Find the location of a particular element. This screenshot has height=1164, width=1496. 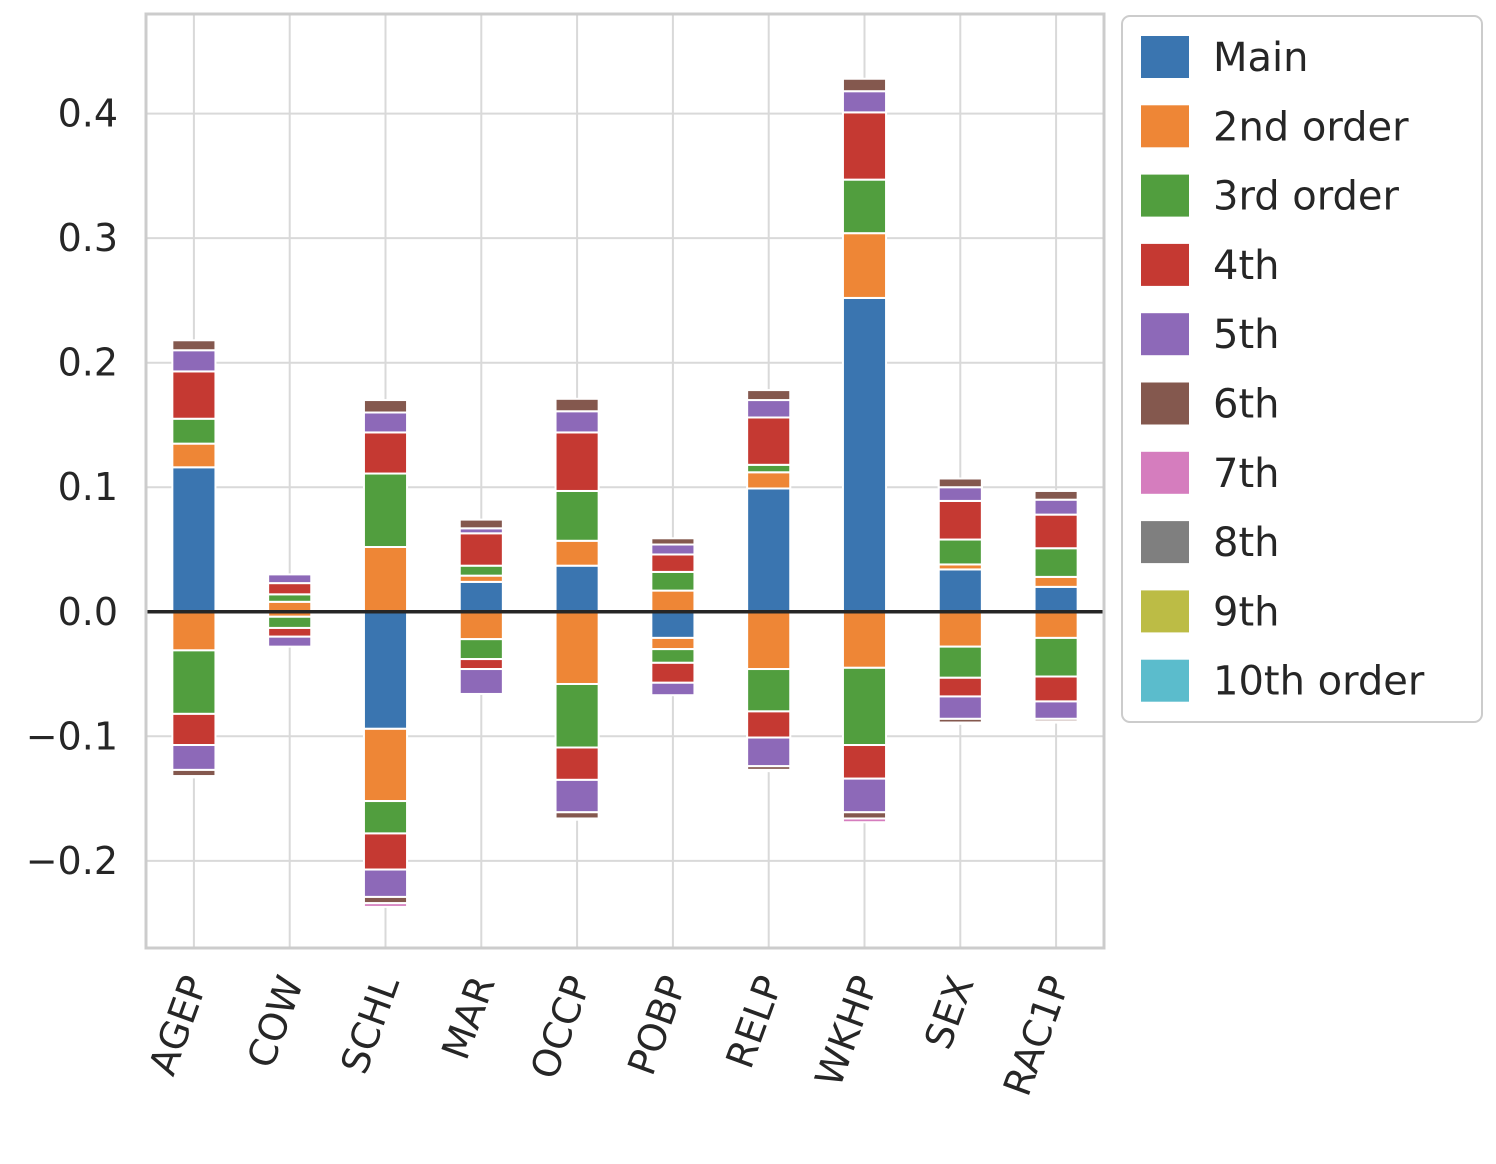

bar-segment-rac1p-4-pos is located at coordinates (1056, 507).